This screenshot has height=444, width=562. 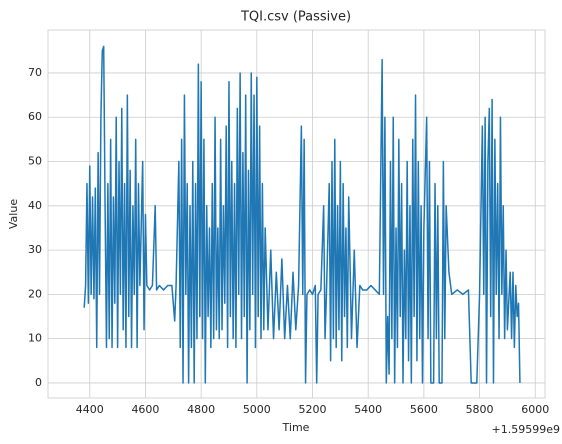 I want to click on x-axis-label: Time, so click(x=296, y=427).